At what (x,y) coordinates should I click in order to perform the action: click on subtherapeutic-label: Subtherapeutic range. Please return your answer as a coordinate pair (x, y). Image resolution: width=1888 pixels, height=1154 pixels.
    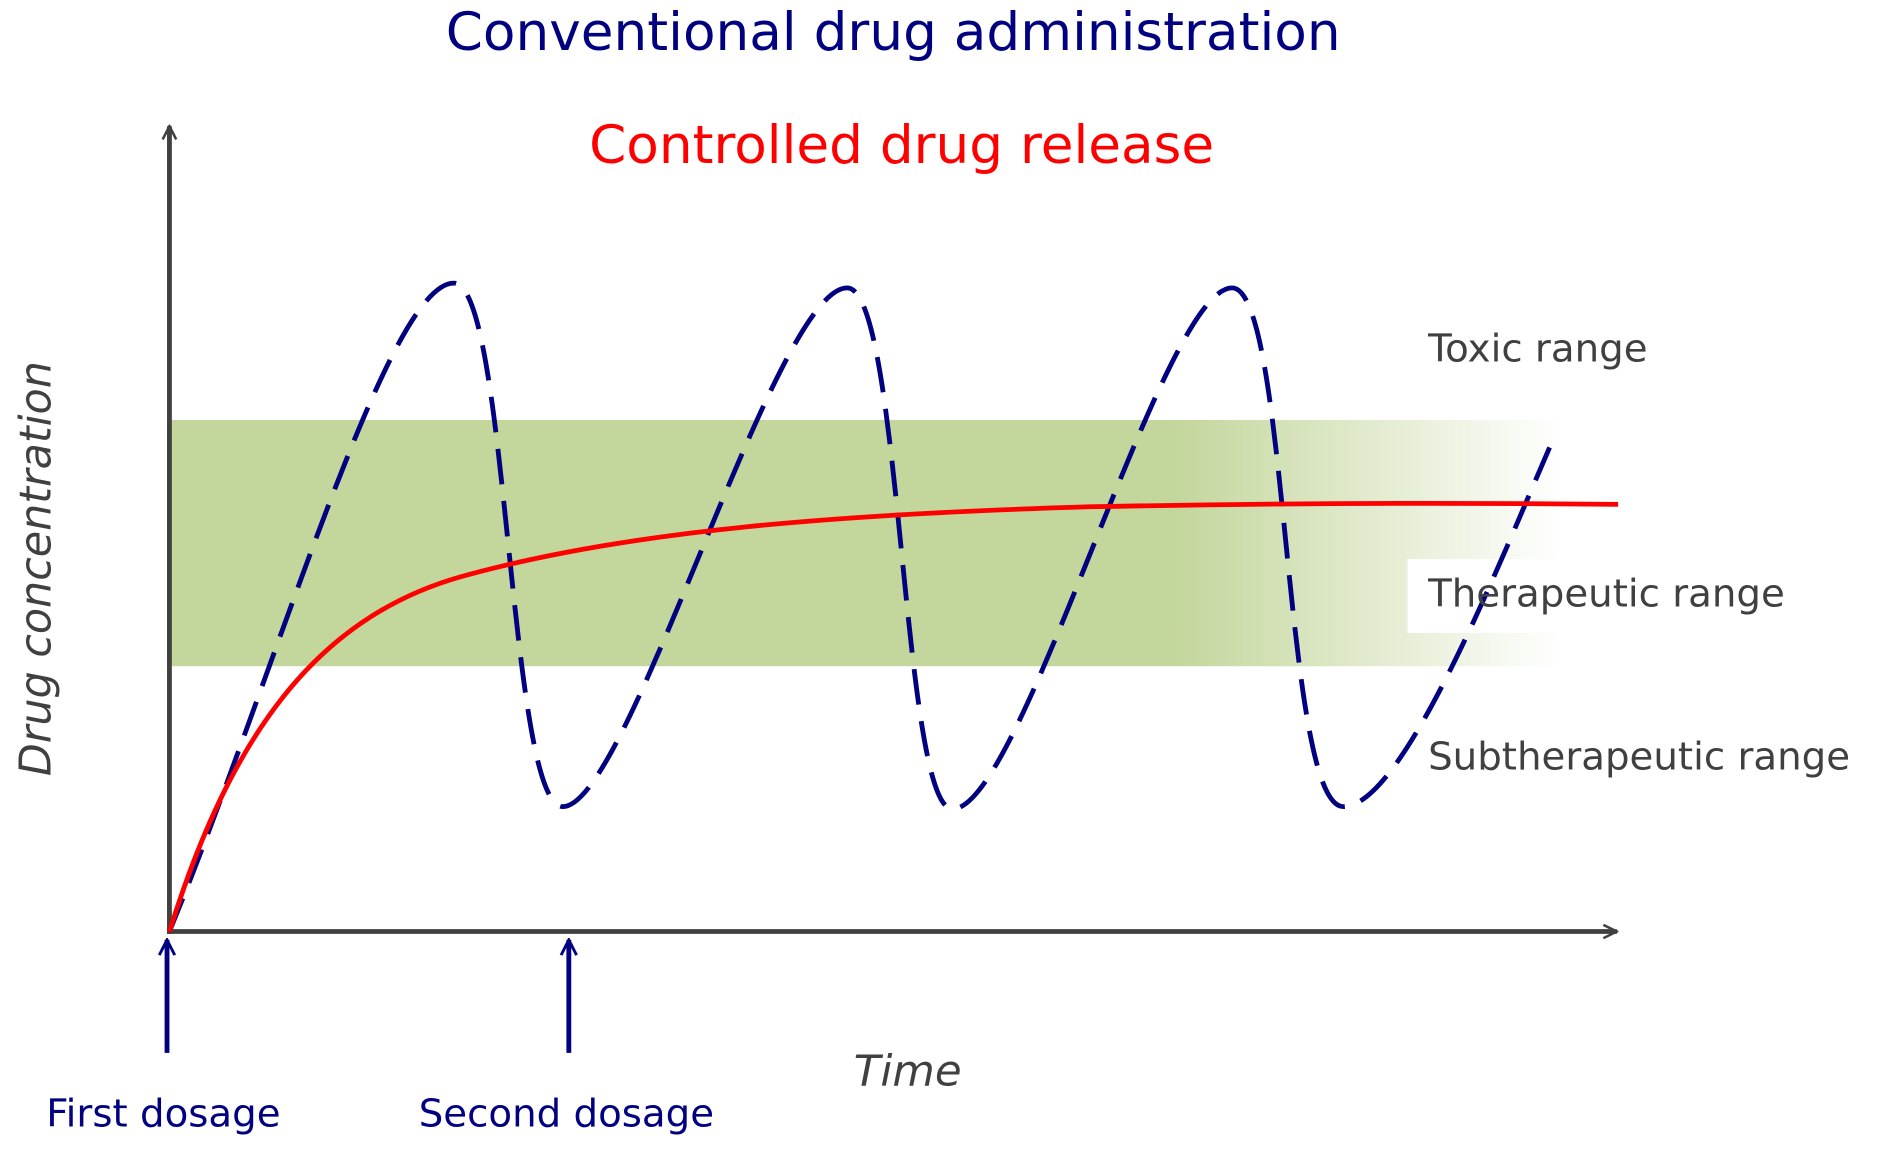
    Looking at the image, I should click on (1639, 757).